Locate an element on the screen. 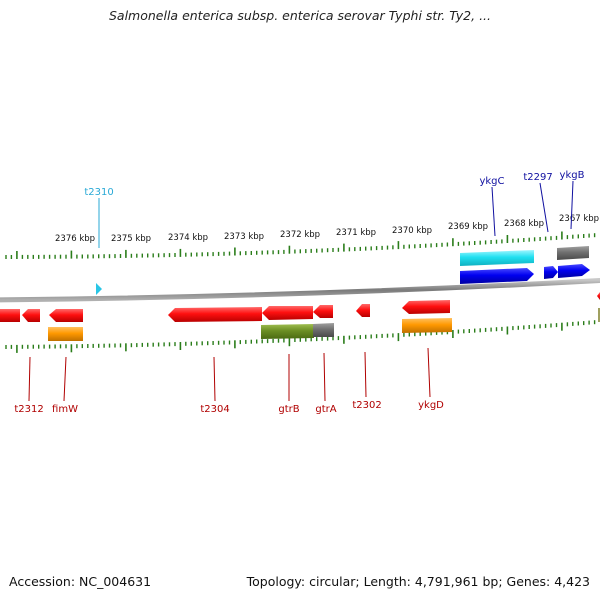 The width and height of the screenshot is (600, 600). gene-label-t2312: t2312 is located at coordinates (28, 409).